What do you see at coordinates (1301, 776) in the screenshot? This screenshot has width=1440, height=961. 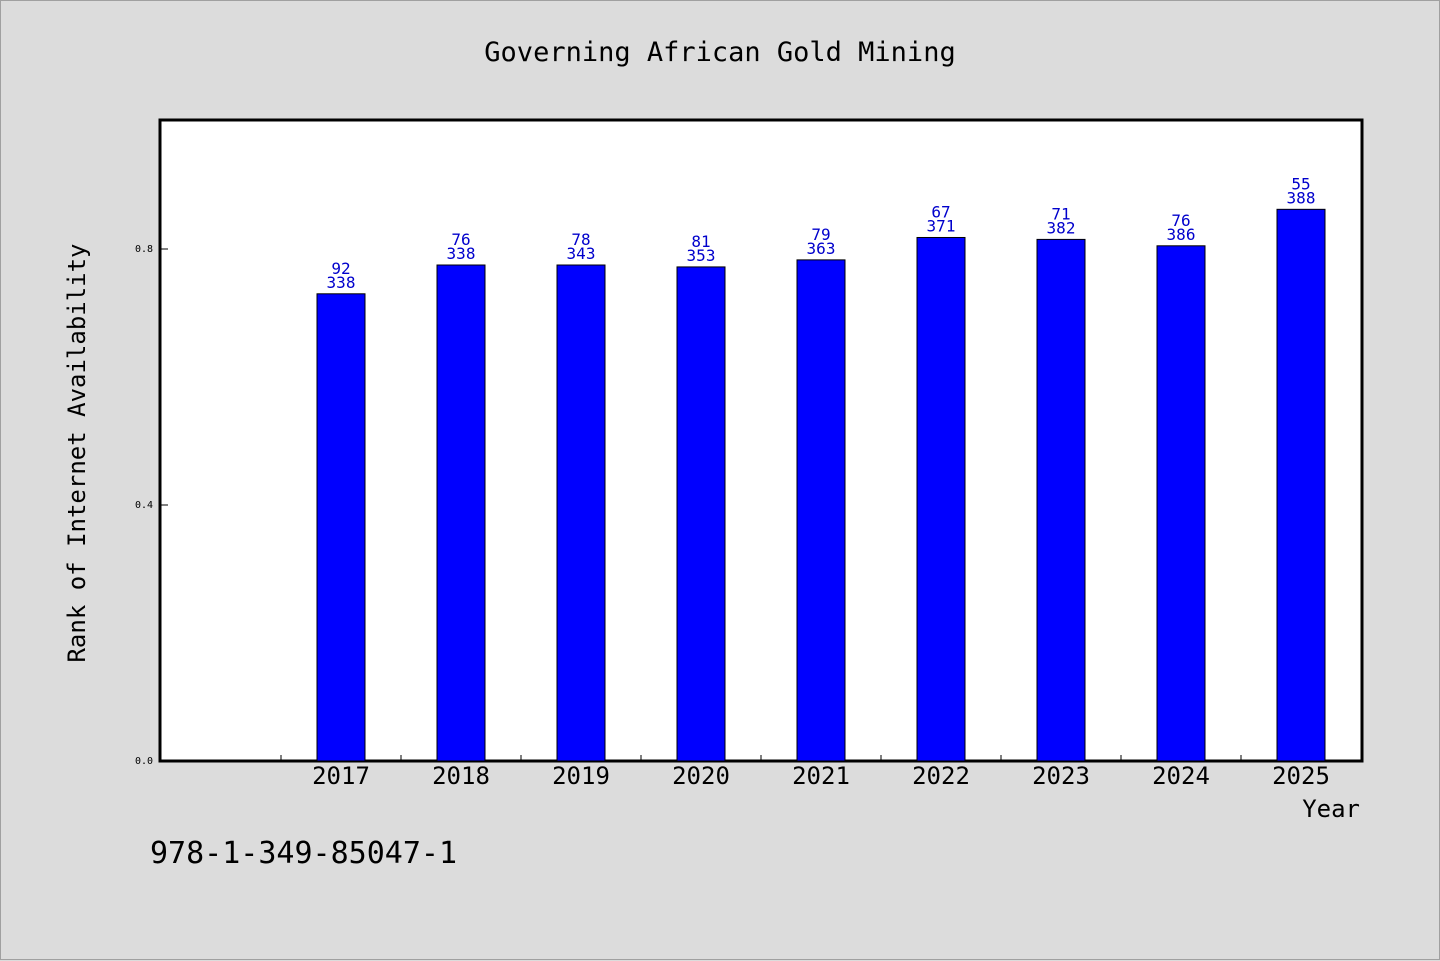 I see `x-tick-label-2025: 2025` at bounding box center [1301, 776].